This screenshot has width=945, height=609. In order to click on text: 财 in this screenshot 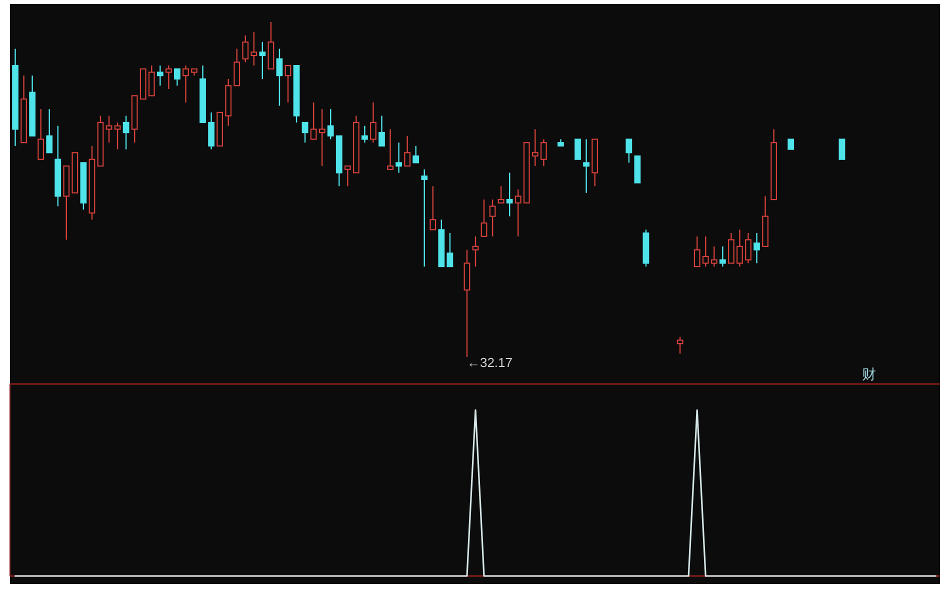, I will do `click(869, 374)`.